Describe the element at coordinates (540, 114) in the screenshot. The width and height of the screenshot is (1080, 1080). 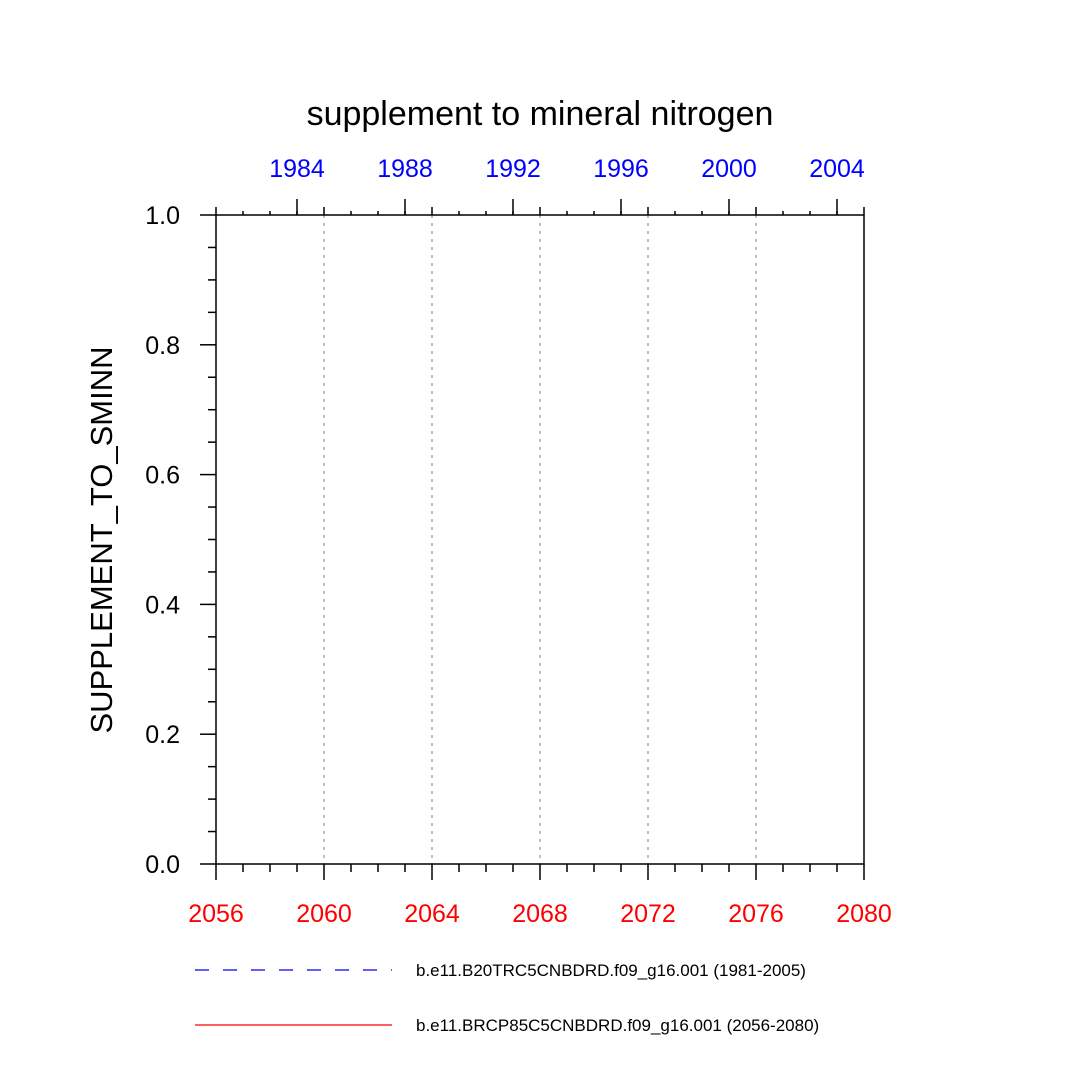
I see `chart-title: supplement to mineral nitrogen` at that location.